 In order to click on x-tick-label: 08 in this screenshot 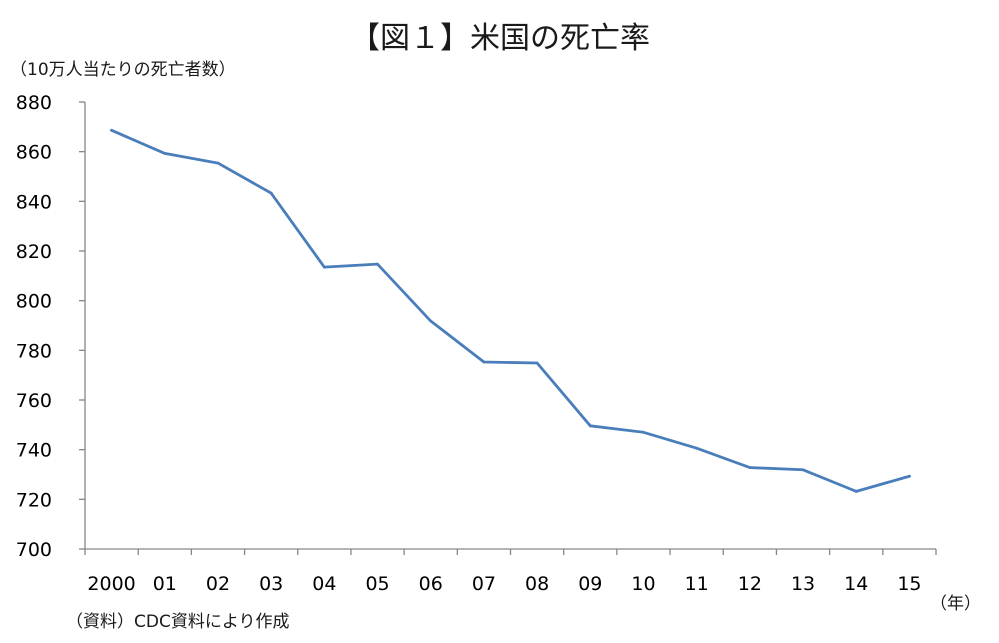, I will do `click(537, 584)`.